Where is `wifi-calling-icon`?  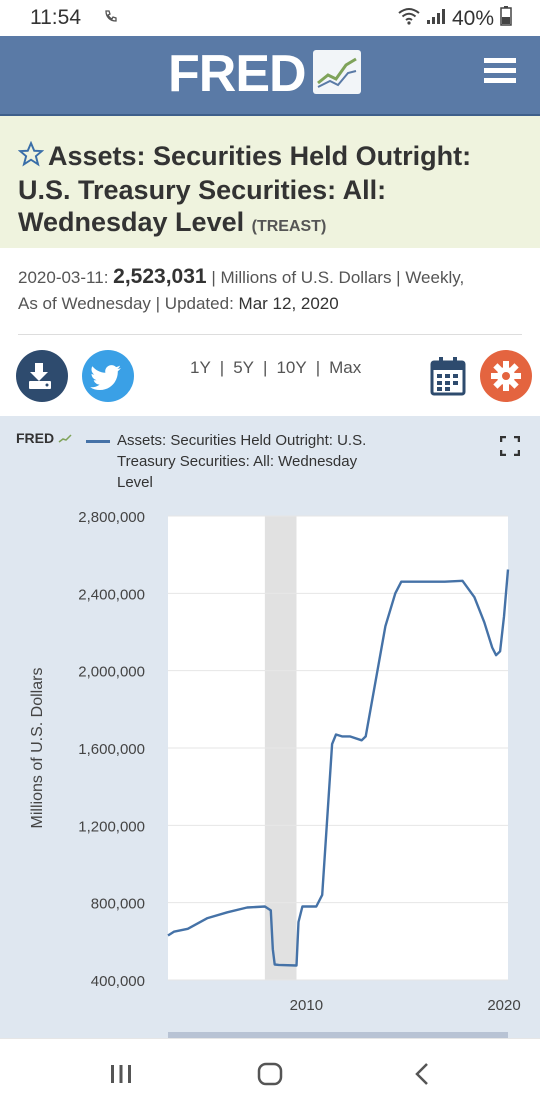
wifi-calling-icon is located at coordinates (111, 18).